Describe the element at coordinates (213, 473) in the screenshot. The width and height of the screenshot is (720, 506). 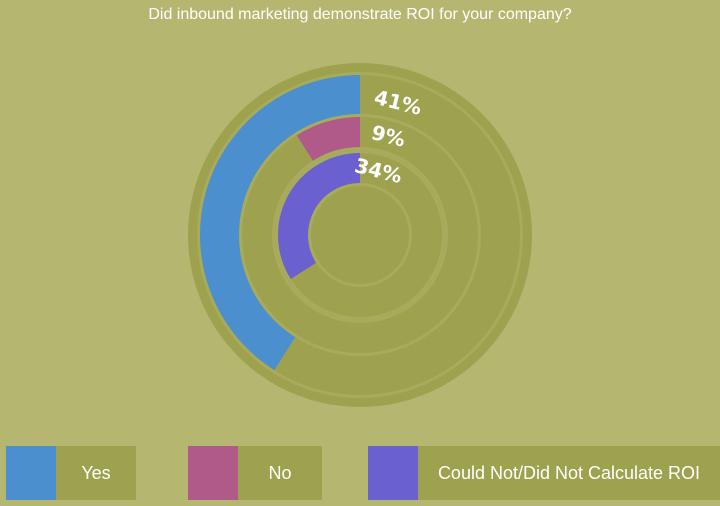
I see `legend-swatch-no` at that location.